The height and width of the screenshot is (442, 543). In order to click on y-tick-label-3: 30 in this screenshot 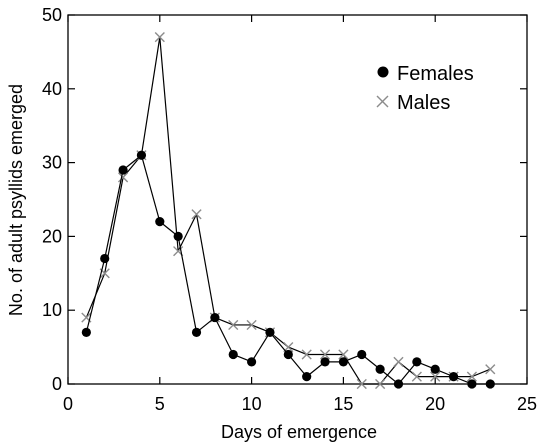, I will do `click(52, 163)`.